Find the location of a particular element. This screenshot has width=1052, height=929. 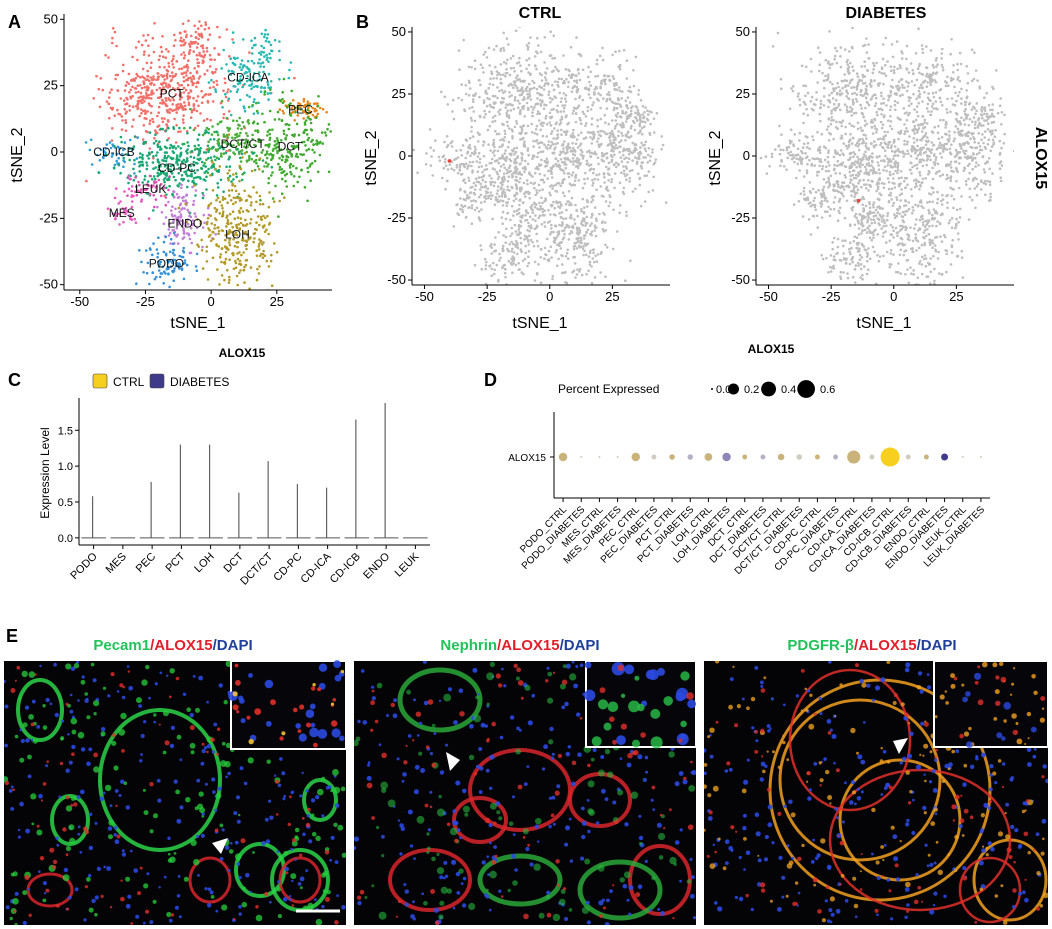

y-tick-label: 50 is located at coordinates (51, 18).